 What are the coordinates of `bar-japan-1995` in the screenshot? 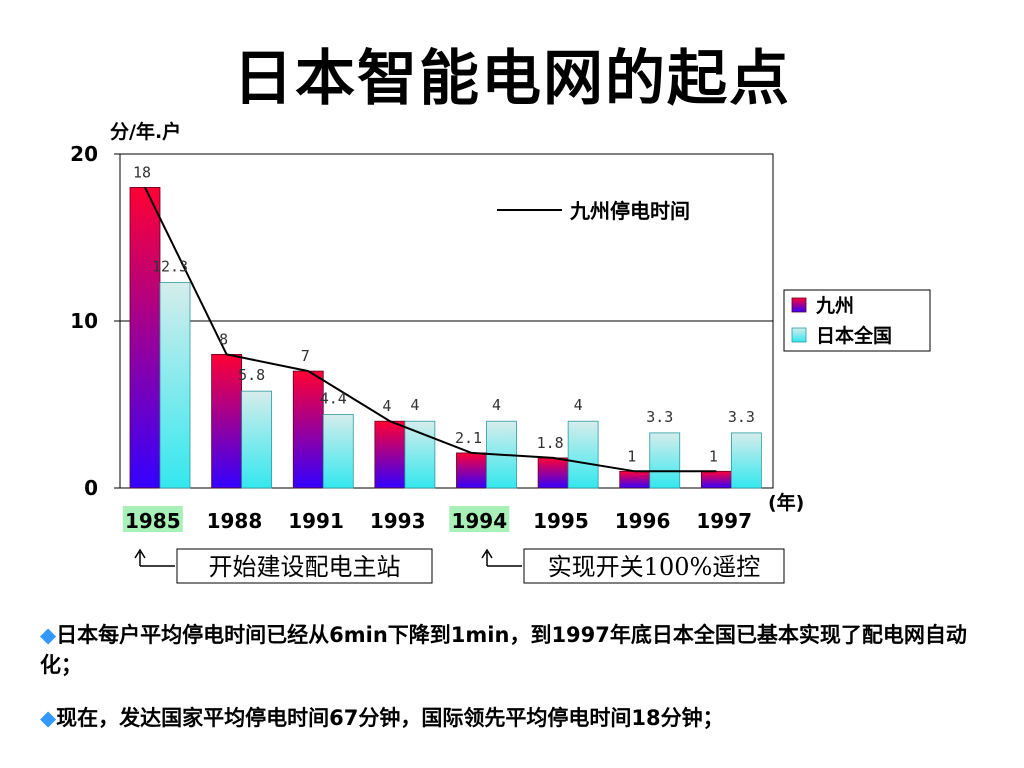 It's located at (583, 454).